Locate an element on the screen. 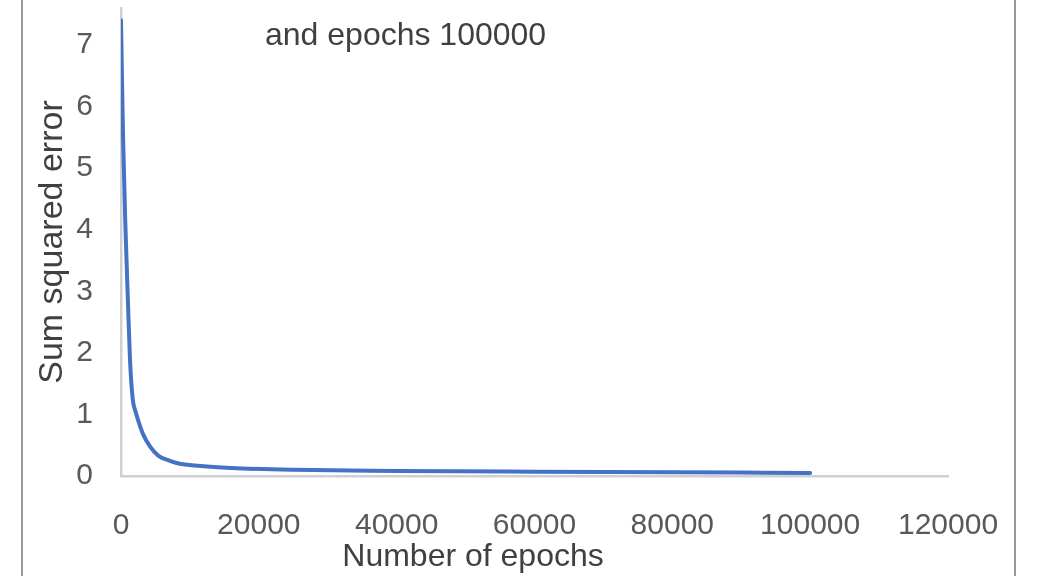  x-tick-label: 120000 is located at coordinates (948, 524).